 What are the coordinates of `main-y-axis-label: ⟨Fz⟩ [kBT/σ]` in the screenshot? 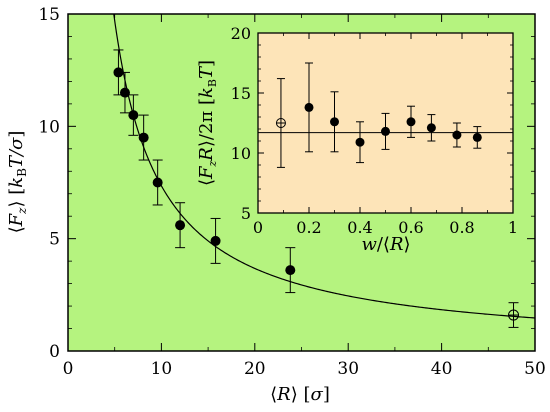 It's located at (17, 182).